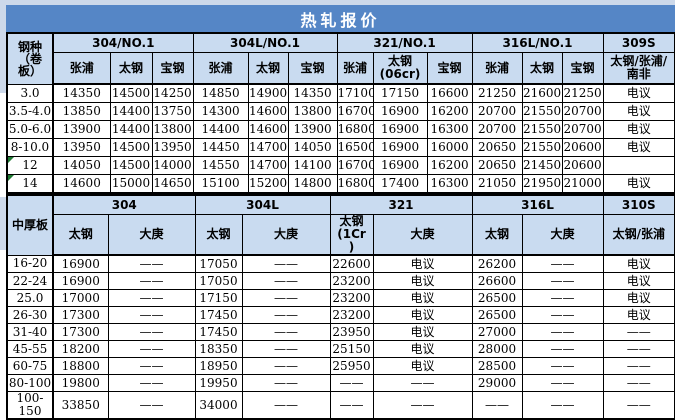 This screenshot has width=675, height=420. I want to click on table-row: 60-75 18800 —— 18950 —— 25950 电议 28500 —— ——, so click(340, 366).